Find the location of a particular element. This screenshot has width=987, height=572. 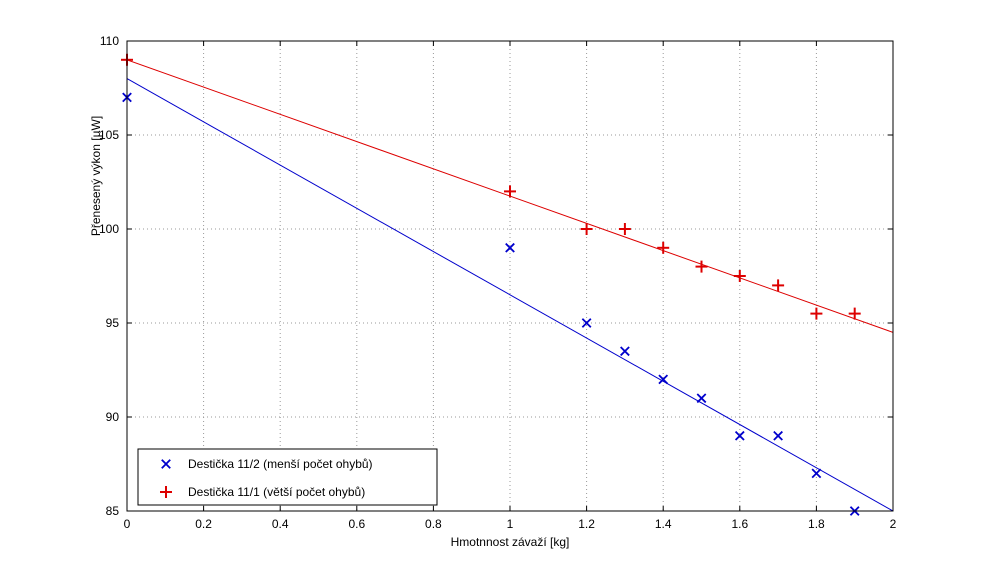

x-tick-label: 0.2 is located at coordinates (203, 524).